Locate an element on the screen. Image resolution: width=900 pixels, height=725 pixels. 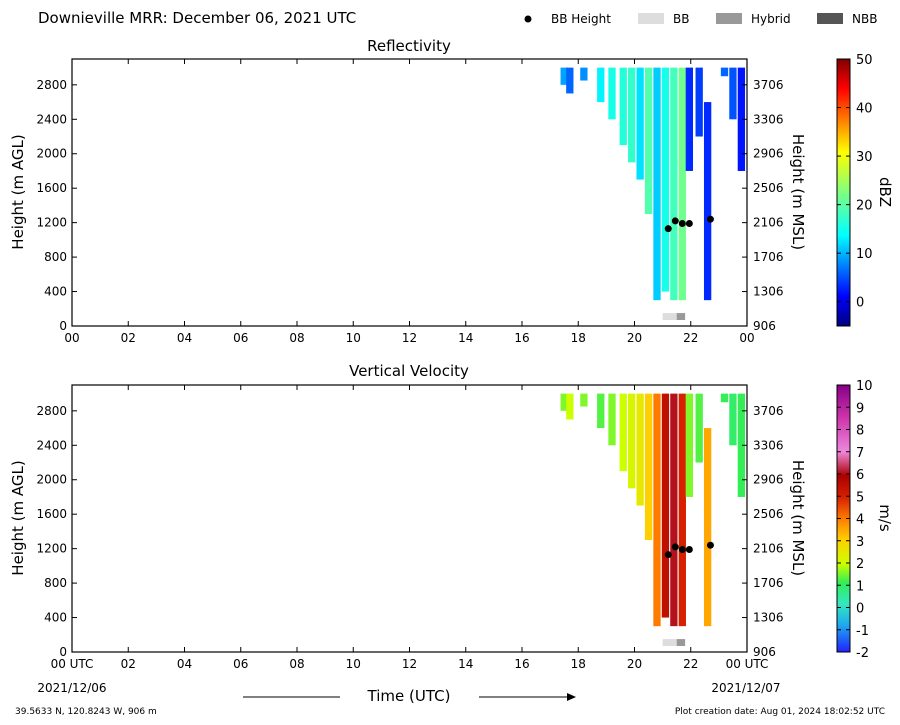
legend-label-nbb: NBB is located at coordinates (864, 19).